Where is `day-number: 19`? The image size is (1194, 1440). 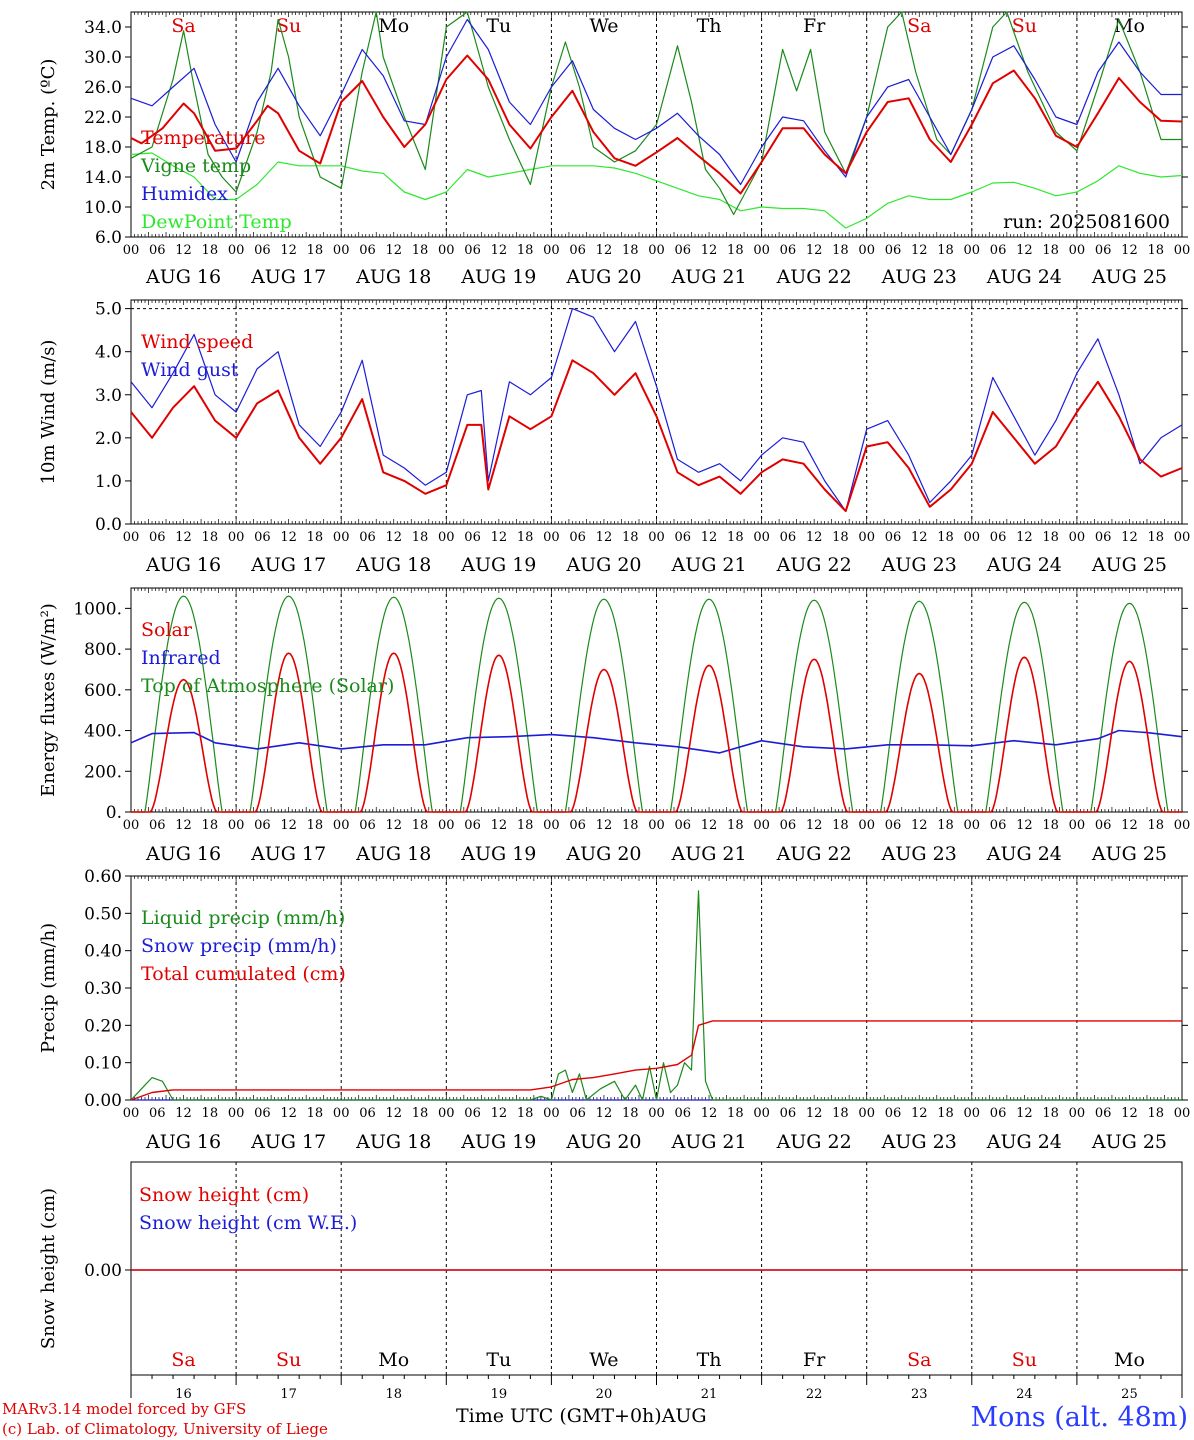
day-number: 19 is located at coordinates (499, 1394).